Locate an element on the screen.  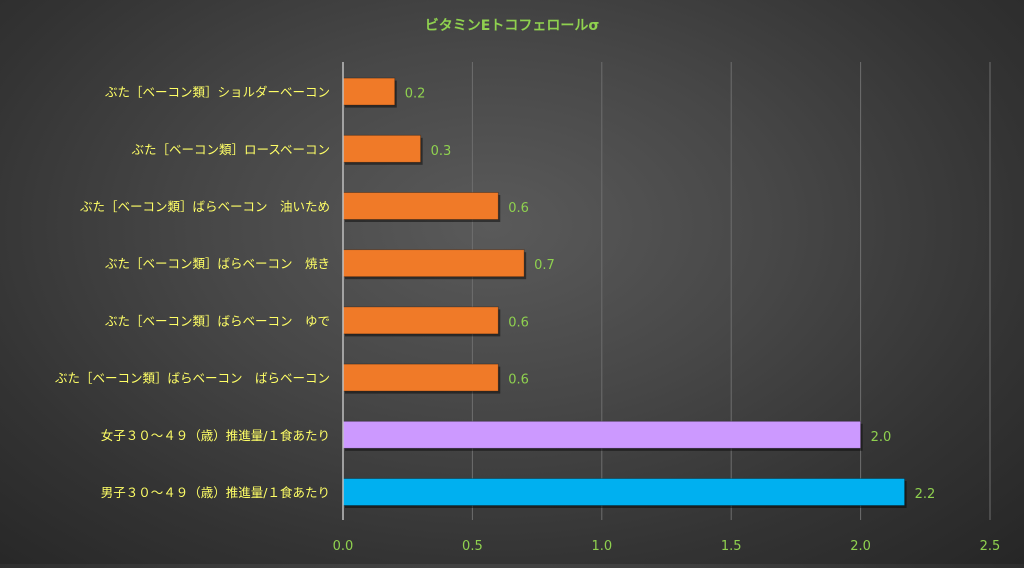
x-tick-label: 1.5 is located at coordinates (731, 546).